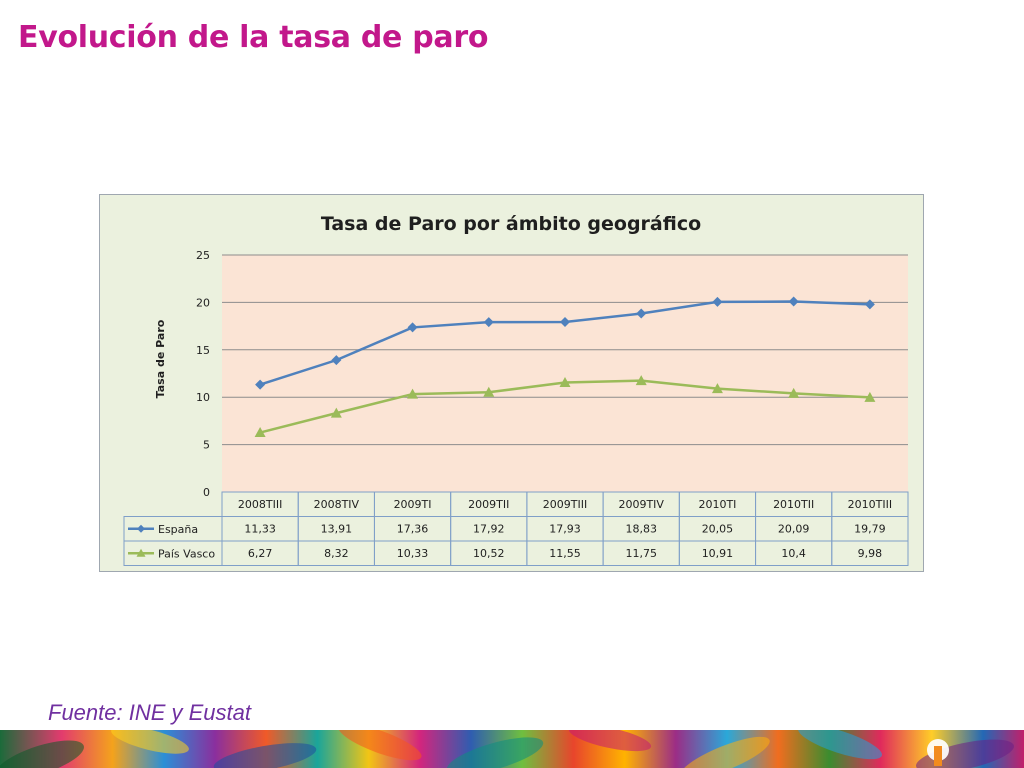 The height and width of the screenshot is (768, 1024). Describe the element at coordinates (149, 712) in the screenshot. I see `source-note: Fuente: INE y Eustat` at that location.